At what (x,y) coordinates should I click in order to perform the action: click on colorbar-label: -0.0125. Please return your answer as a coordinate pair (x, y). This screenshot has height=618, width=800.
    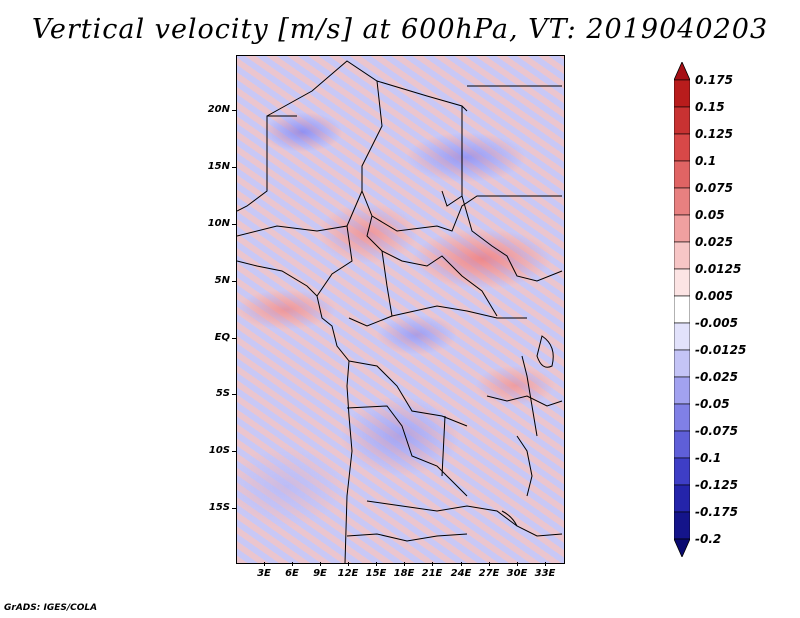
    Looking at the image, I should click on (721, 350).